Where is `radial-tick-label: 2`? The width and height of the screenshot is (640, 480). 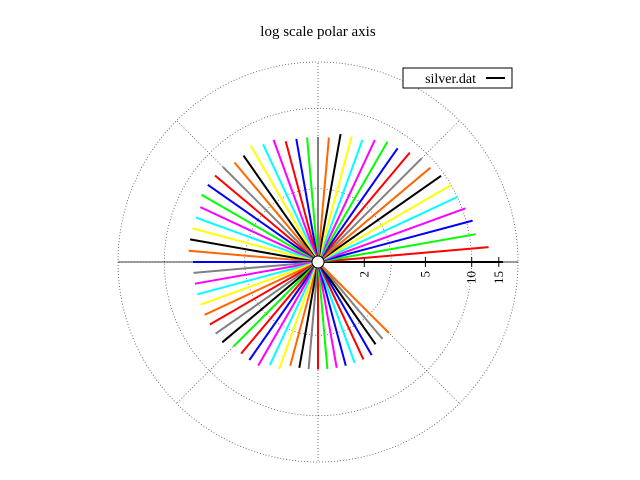 radial-tick-label: 2 is located at coordinates (363, 274).